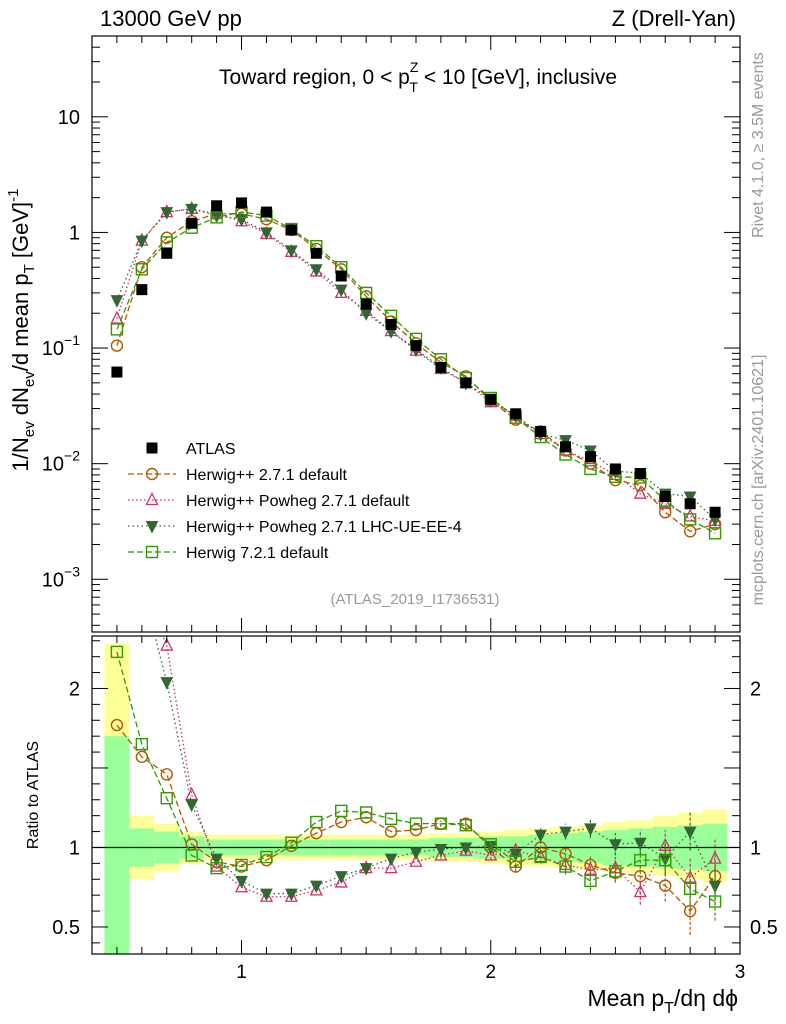  Describe the element at coordinates (740, 972) in the screenshot. I see `x-tick-label-2: 3` at that location.